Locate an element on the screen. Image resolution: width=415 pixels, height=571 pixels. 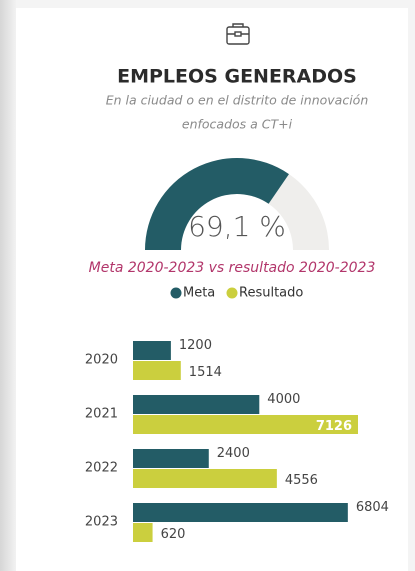
subtitle: enfocados a CT+i is located at coordinates (237, 124).